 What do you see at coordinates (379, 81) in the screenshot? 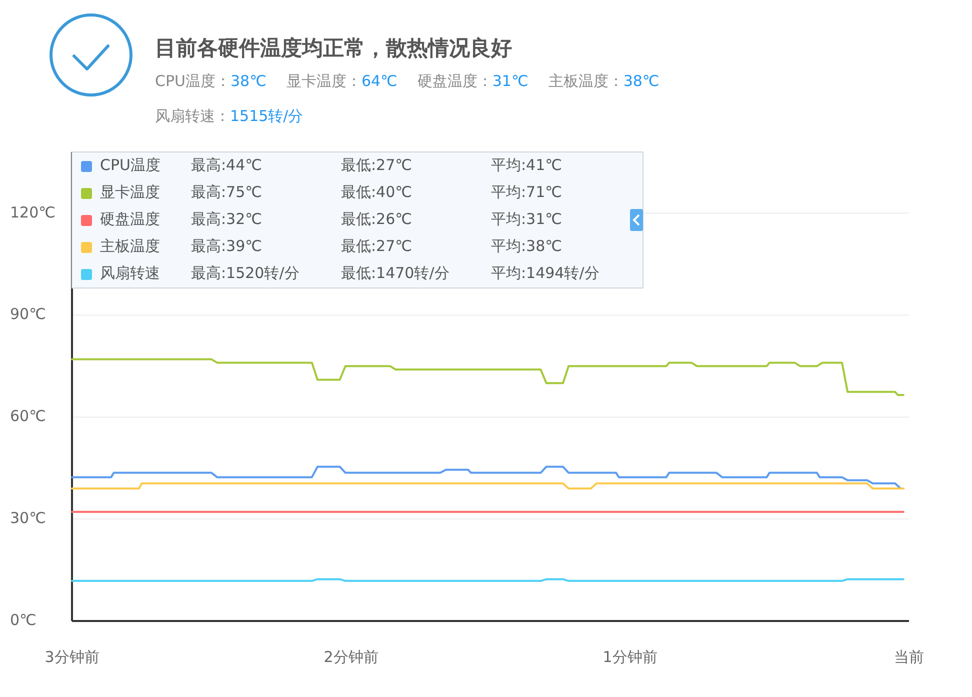
I see `text: 64℃` at bounding box center [379, 81].